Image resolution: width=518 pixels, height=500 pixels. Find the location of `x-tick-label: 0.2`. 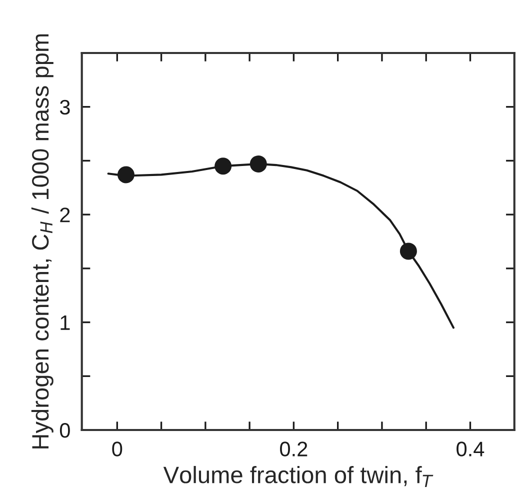

x-tick-label: 0.2 is located at coordinates (294, 449).